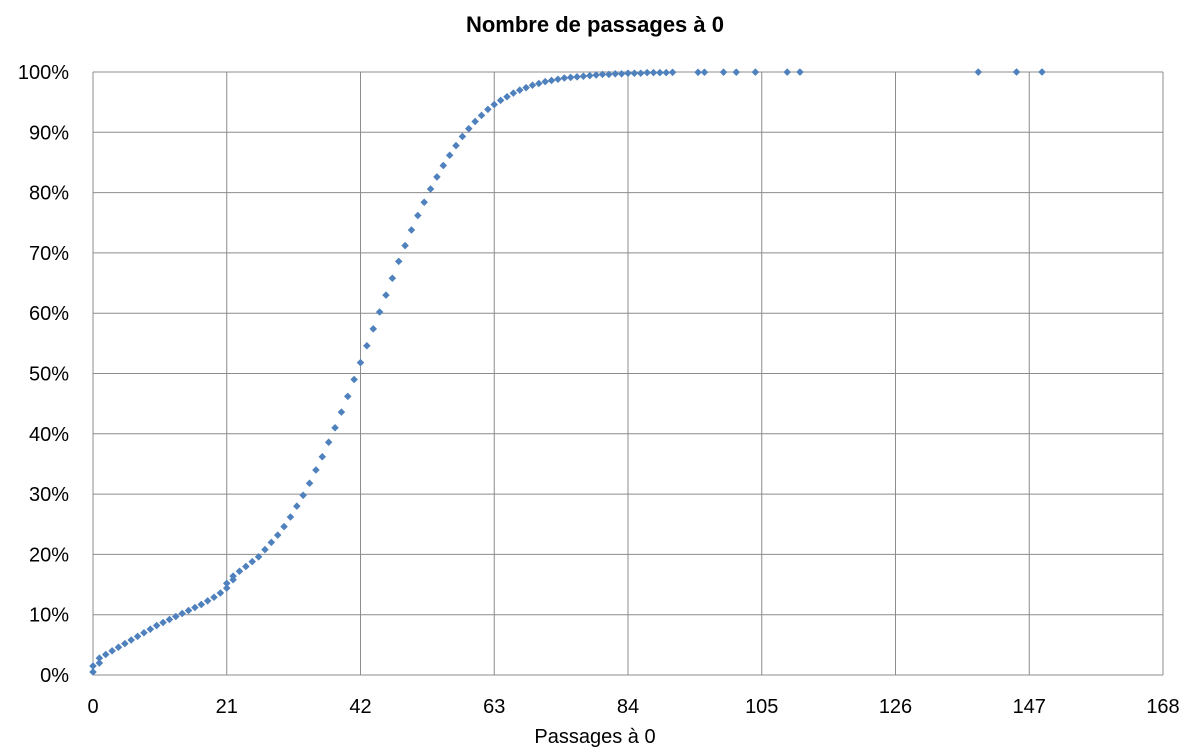 This screenshot has height=756, width=1190. What do you see at coordinates (1162, 707) in the screenshot?
I see `x-tick-label: 168` at bounding box center [1162, 707].